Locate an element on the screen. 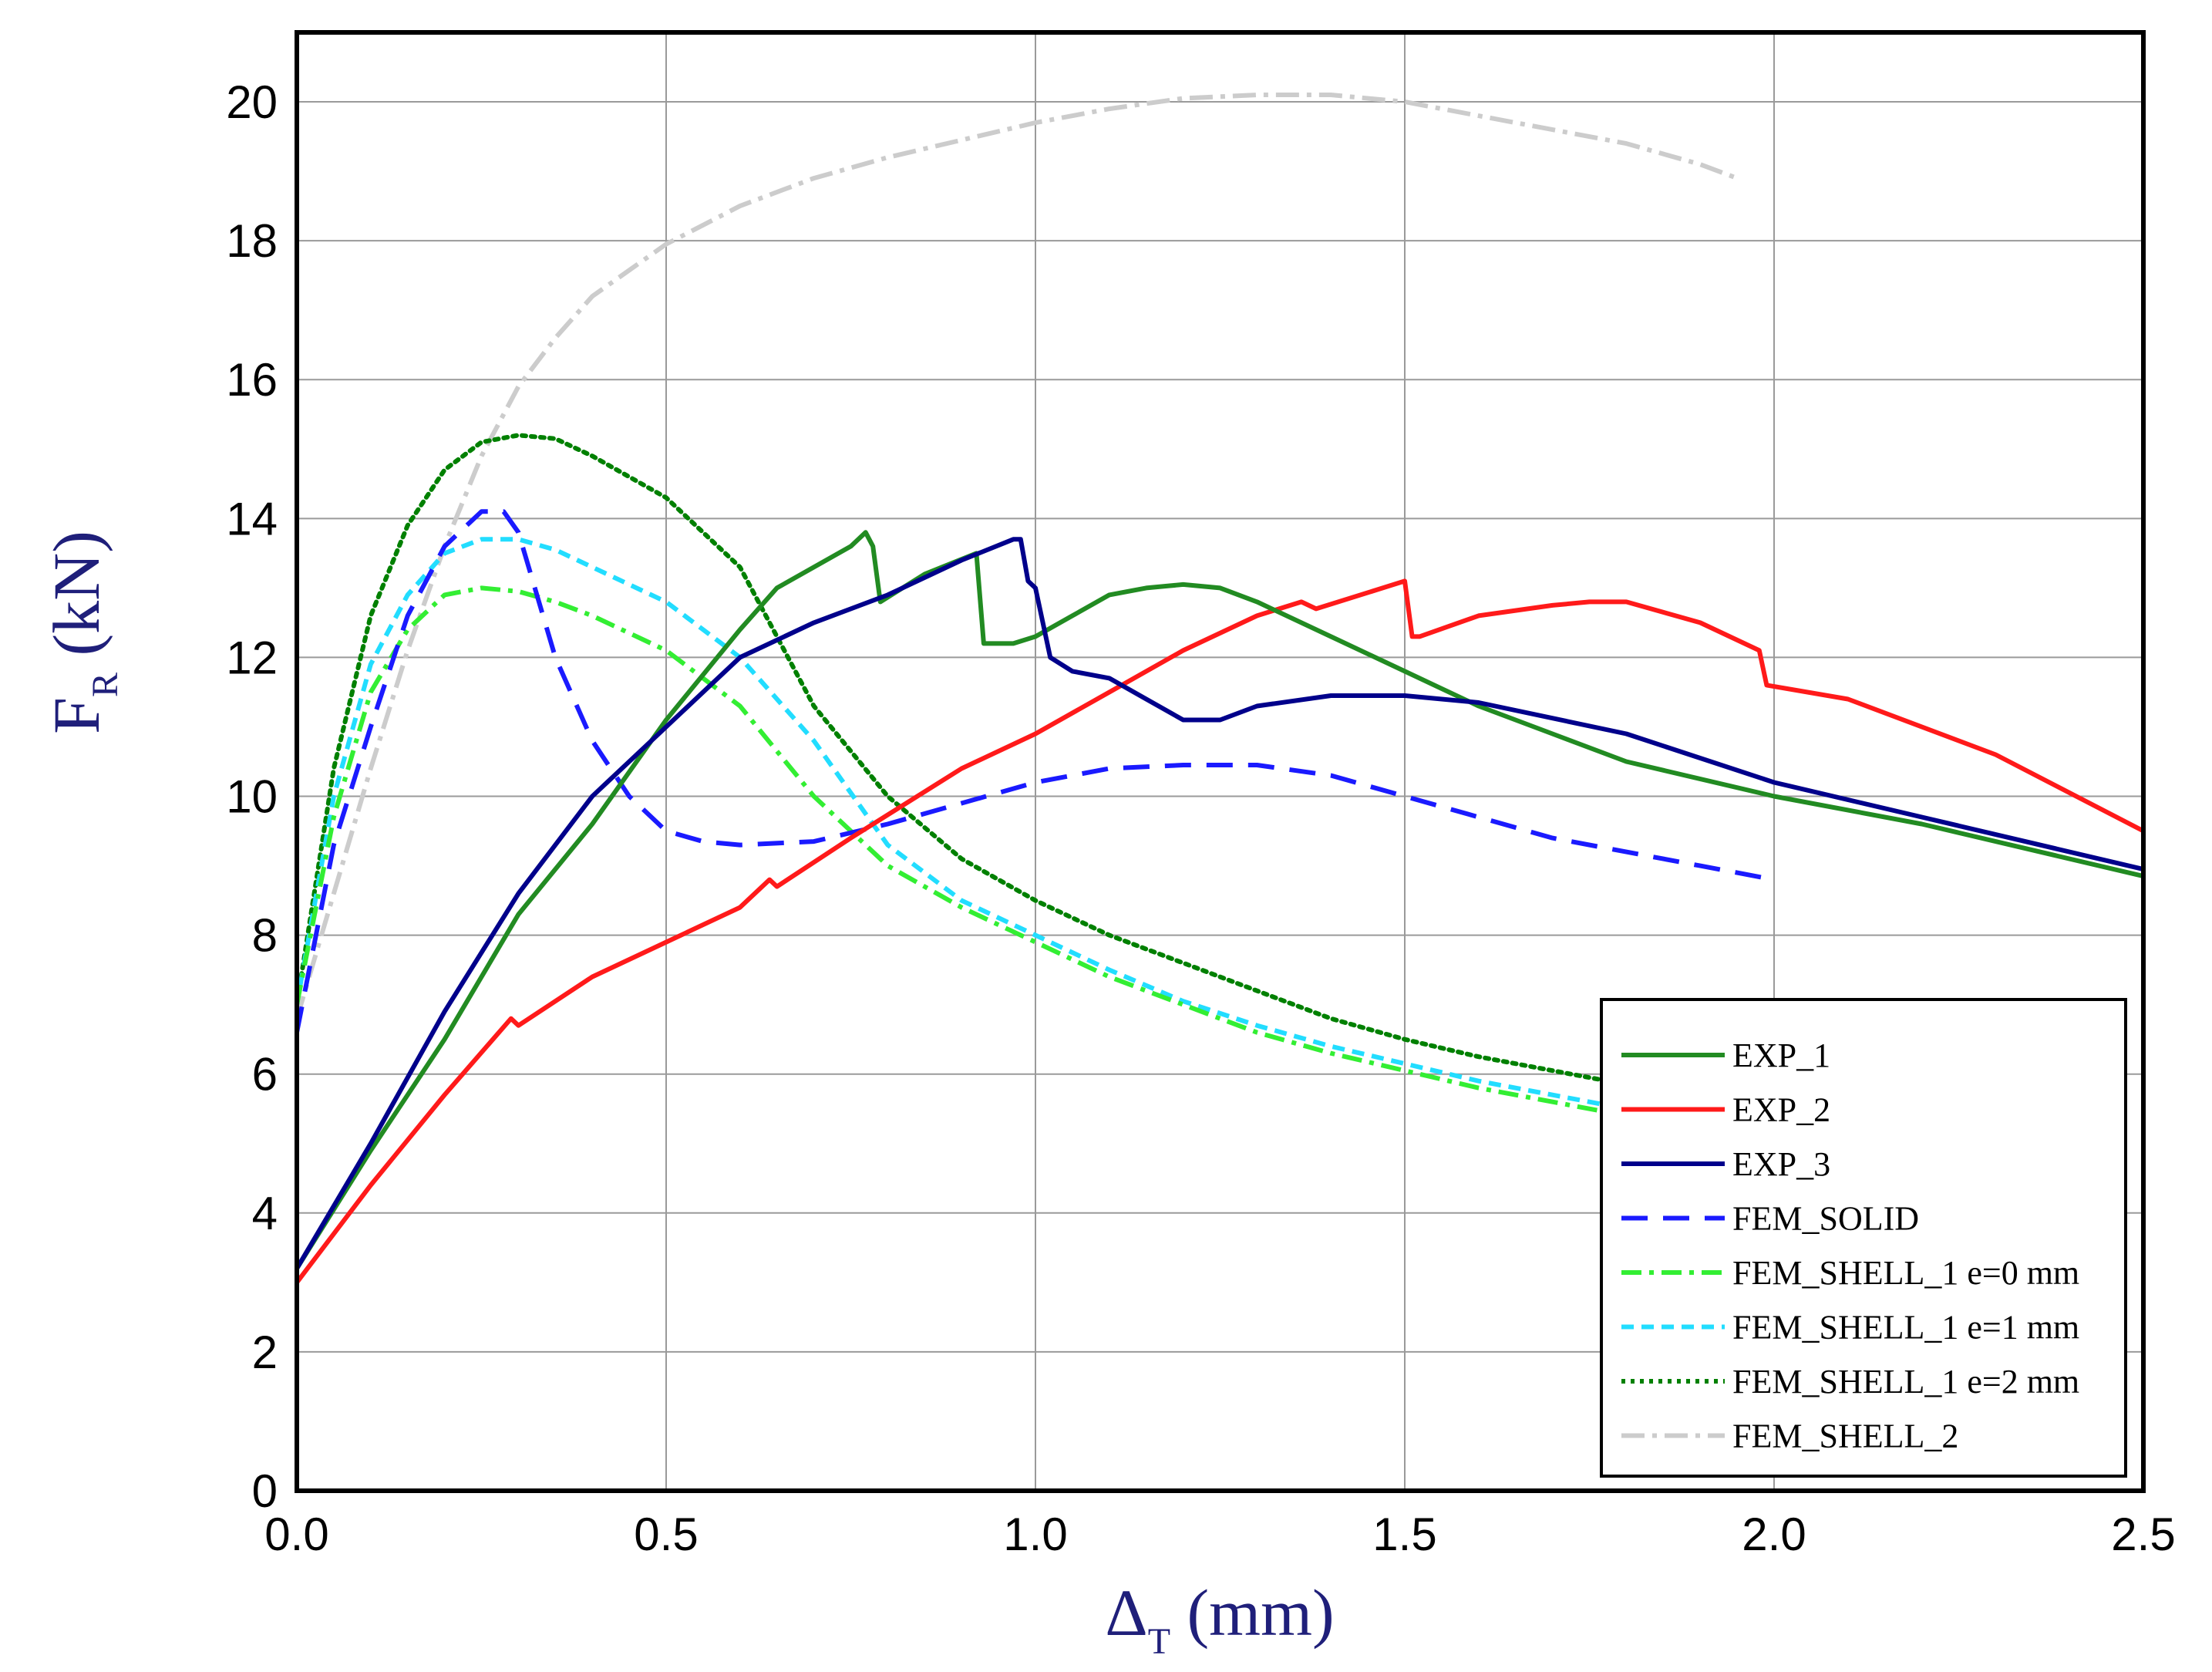 Image resolution: width=2212 pixels, height=1672 pixels. x-axis-subscript: T is located at coordinates (1159, 1641).